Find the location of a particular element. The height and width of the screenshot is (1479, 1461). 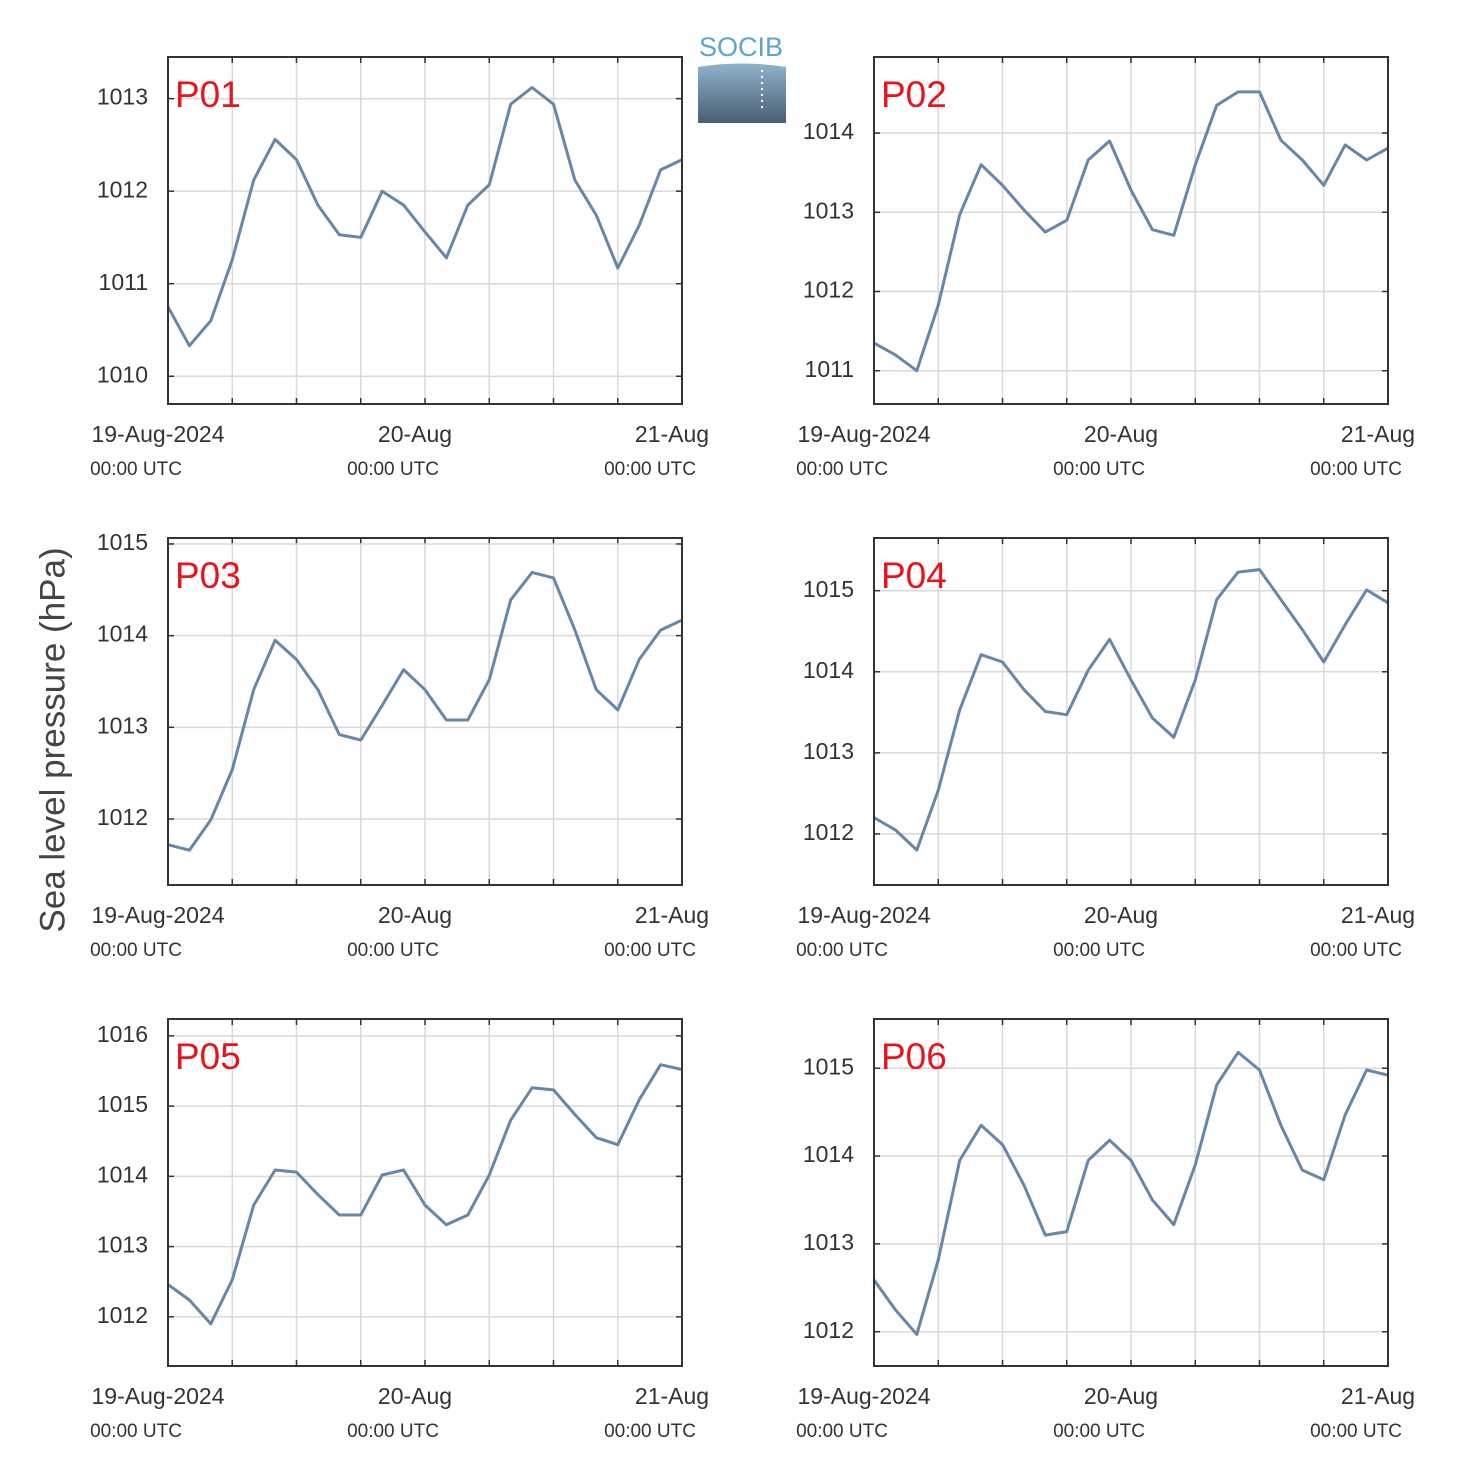

logo: SOCIB is located at coordinates (742, 77).